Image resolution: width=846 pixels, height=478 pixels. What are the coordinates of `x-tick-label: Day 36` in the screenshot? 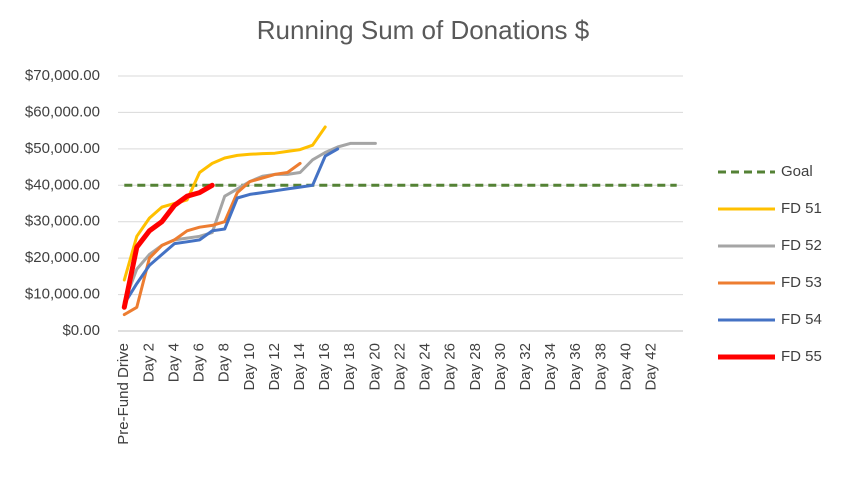 It's located at (575, 367).